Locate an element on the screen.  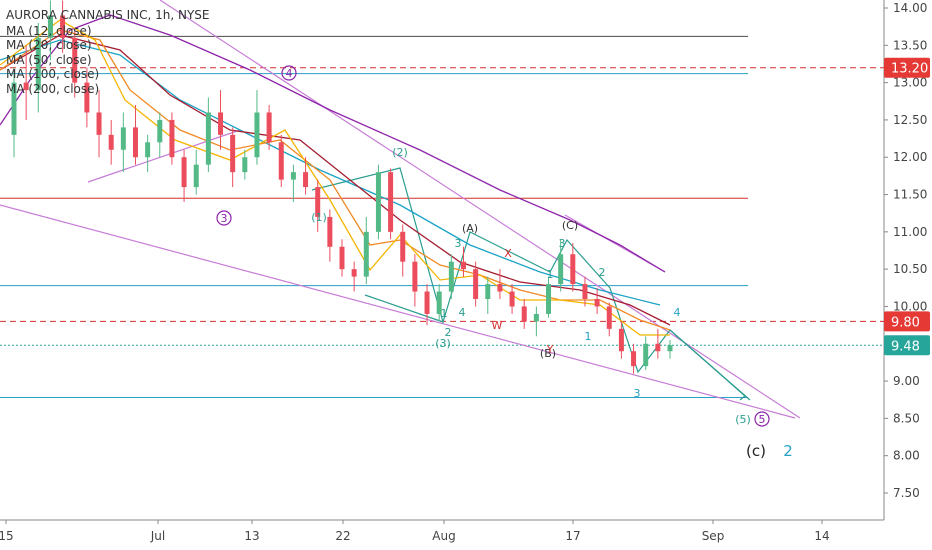
time-tick-label: 14 is located at coordinates (821, 536).